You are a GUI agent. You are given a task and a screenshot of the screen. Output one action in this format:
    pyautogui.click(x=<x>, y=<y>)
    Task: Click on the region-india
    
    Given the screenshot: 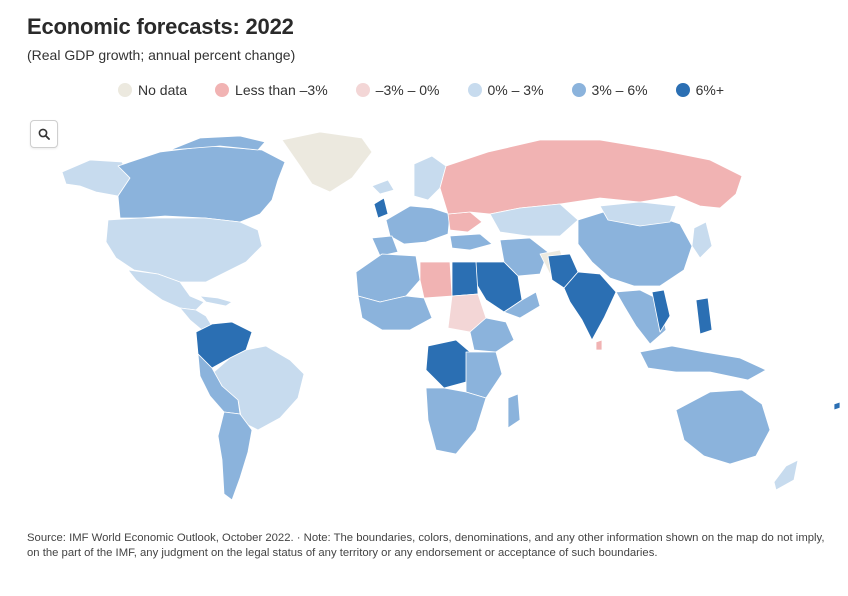 What is the action you would take?
    pyautogui.click(x=590, y=306)
    